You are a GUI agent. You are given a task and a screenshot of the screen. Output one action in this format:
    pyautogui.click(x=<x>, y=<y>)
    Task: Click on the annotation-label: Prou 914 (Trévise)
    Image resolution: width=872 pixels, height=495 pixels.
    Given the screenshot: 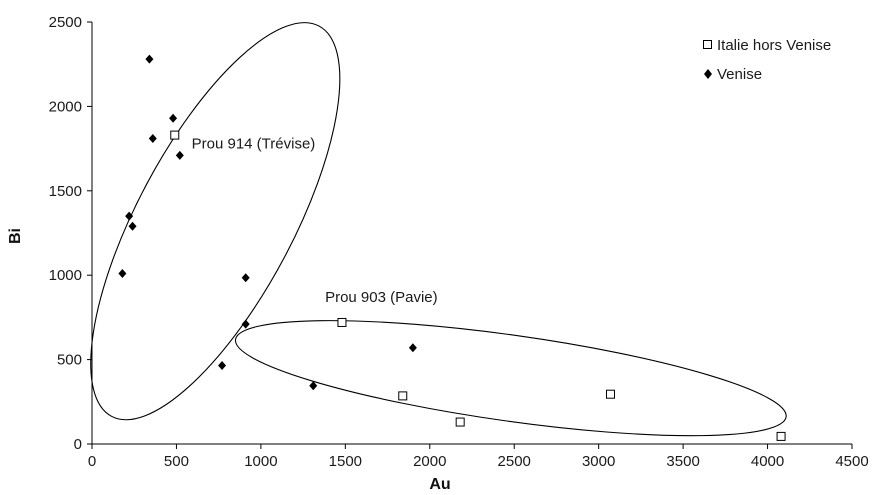 What is the action you would take?
    pyautogui.click(x=254, y=144)
    